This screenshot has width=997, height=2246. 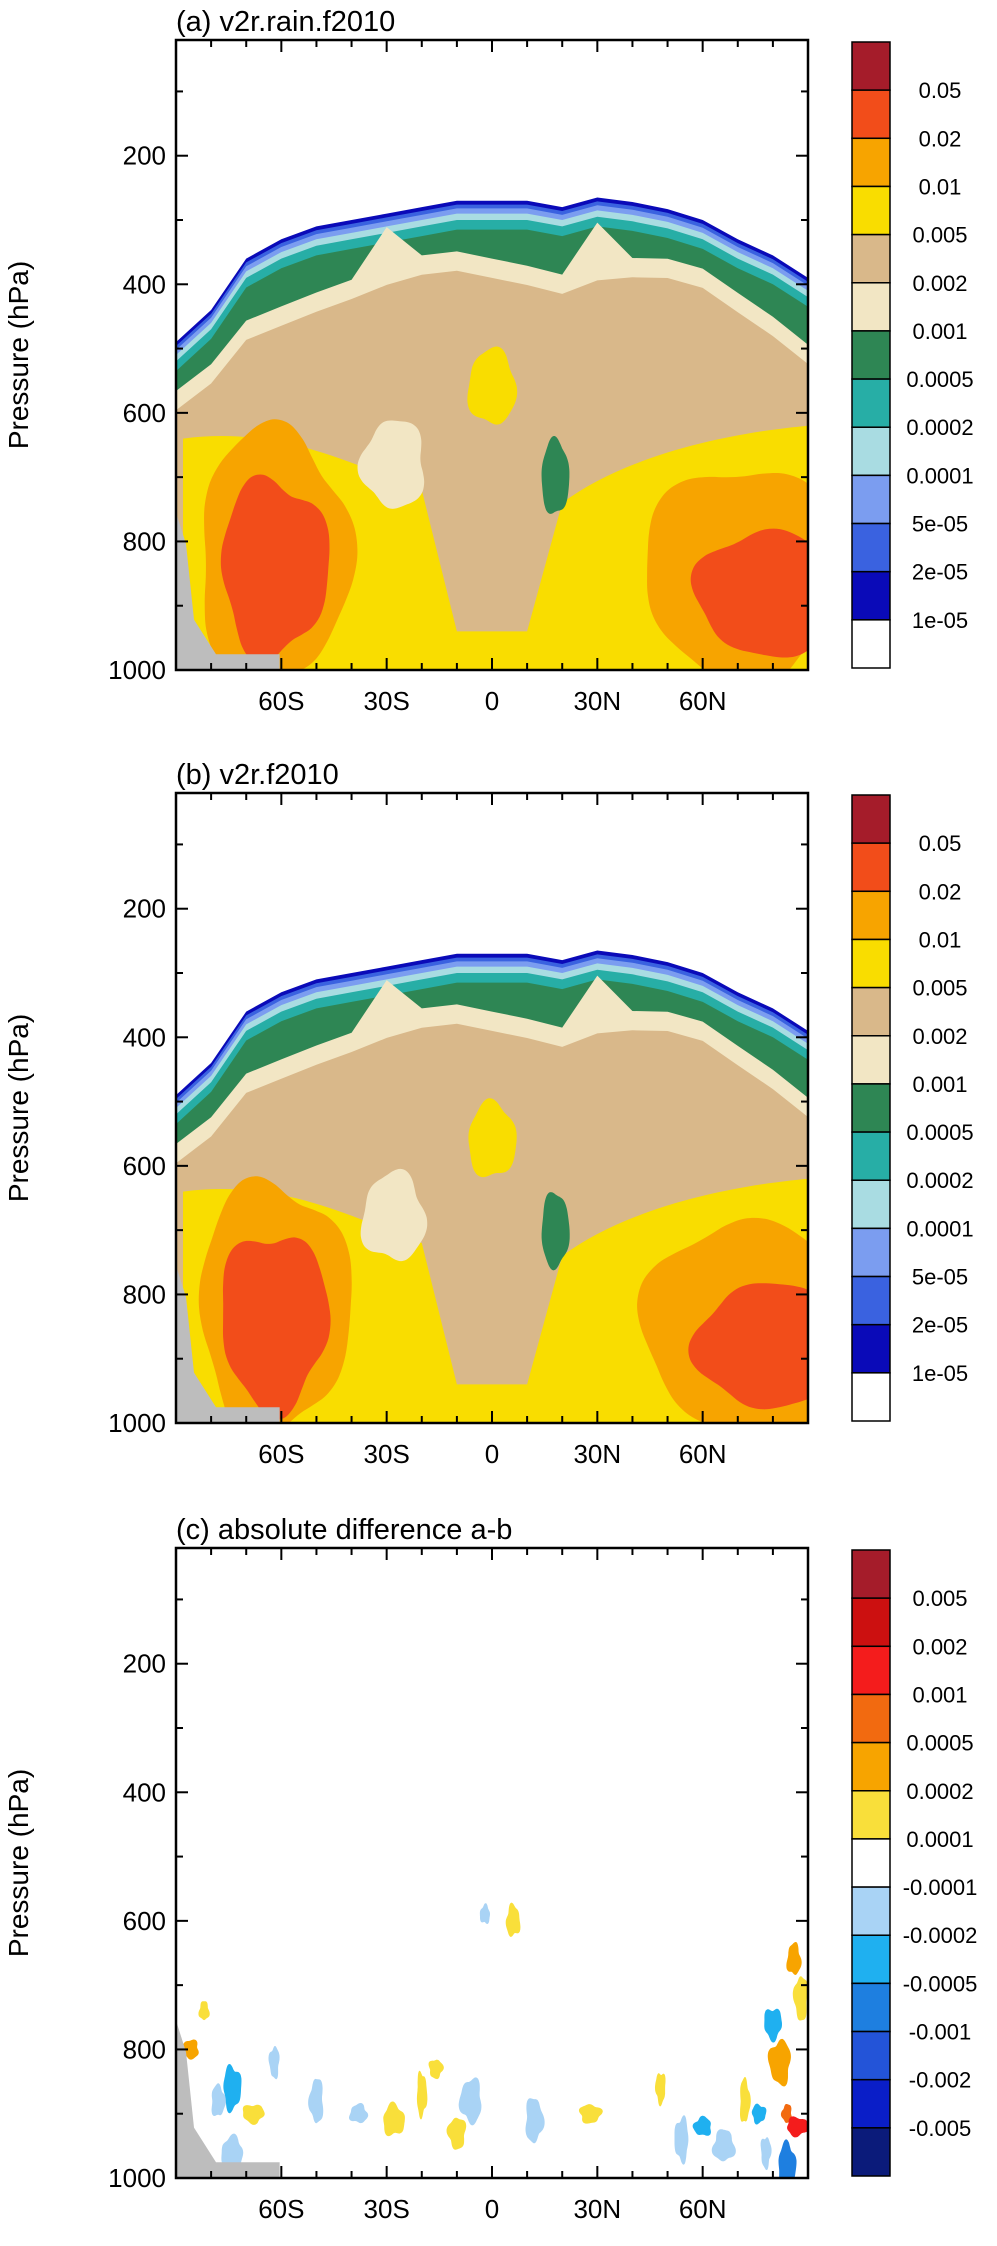 I want to click on panel-title: (b) v2r.f2010, so click(x=257, y=775).